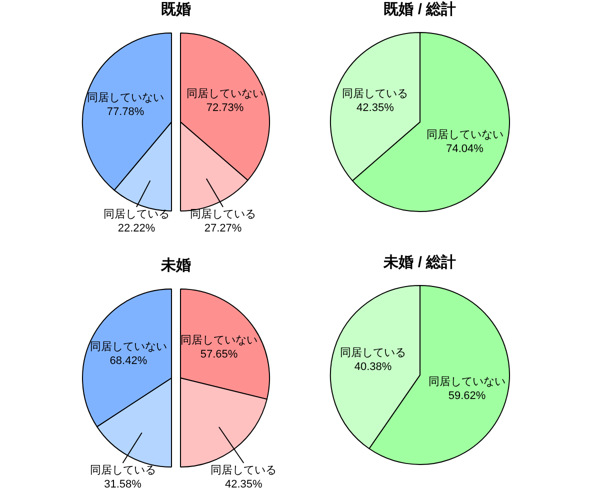 This screenshot has height=494, width=596. What do you see at coordinates (176, 9) in the screenshot?
I see `chart-title: 既婚` at bounding box center [176, 9].